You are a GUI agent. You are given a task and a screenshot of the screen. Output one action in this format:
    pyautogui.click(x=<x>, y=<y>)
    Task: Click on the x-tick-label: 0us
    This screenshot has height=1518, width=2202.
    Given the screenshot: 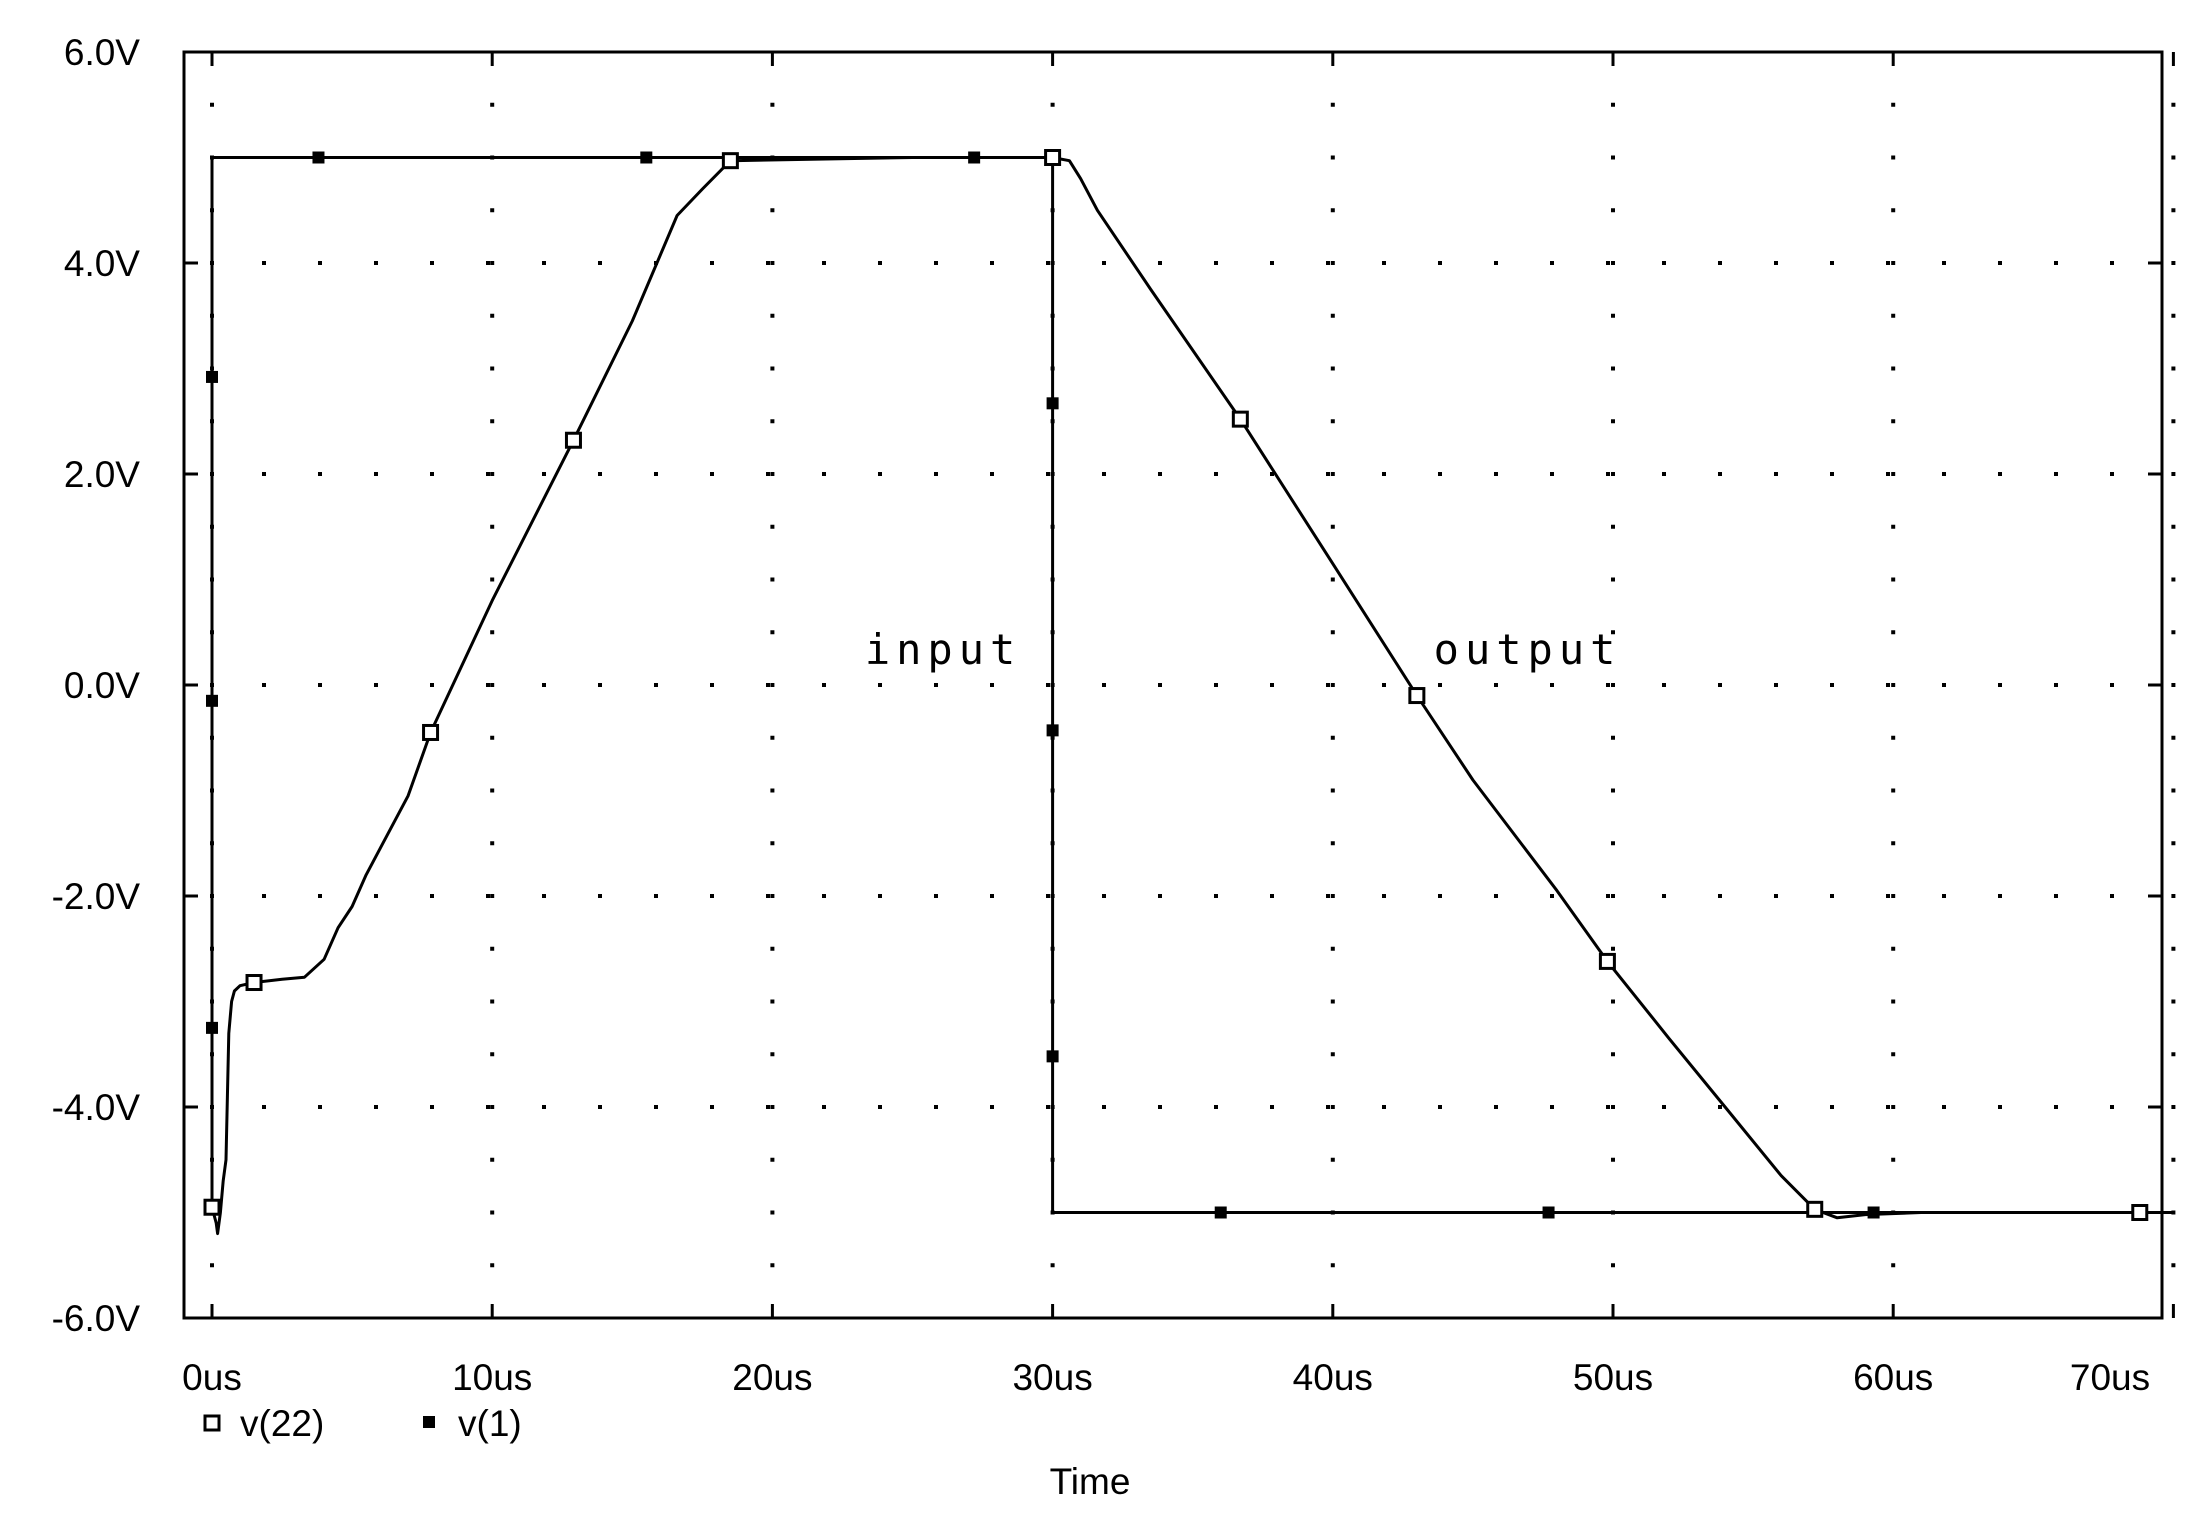 What is the action you would take?
    pyautogui.click(x=212, y=1377)
    